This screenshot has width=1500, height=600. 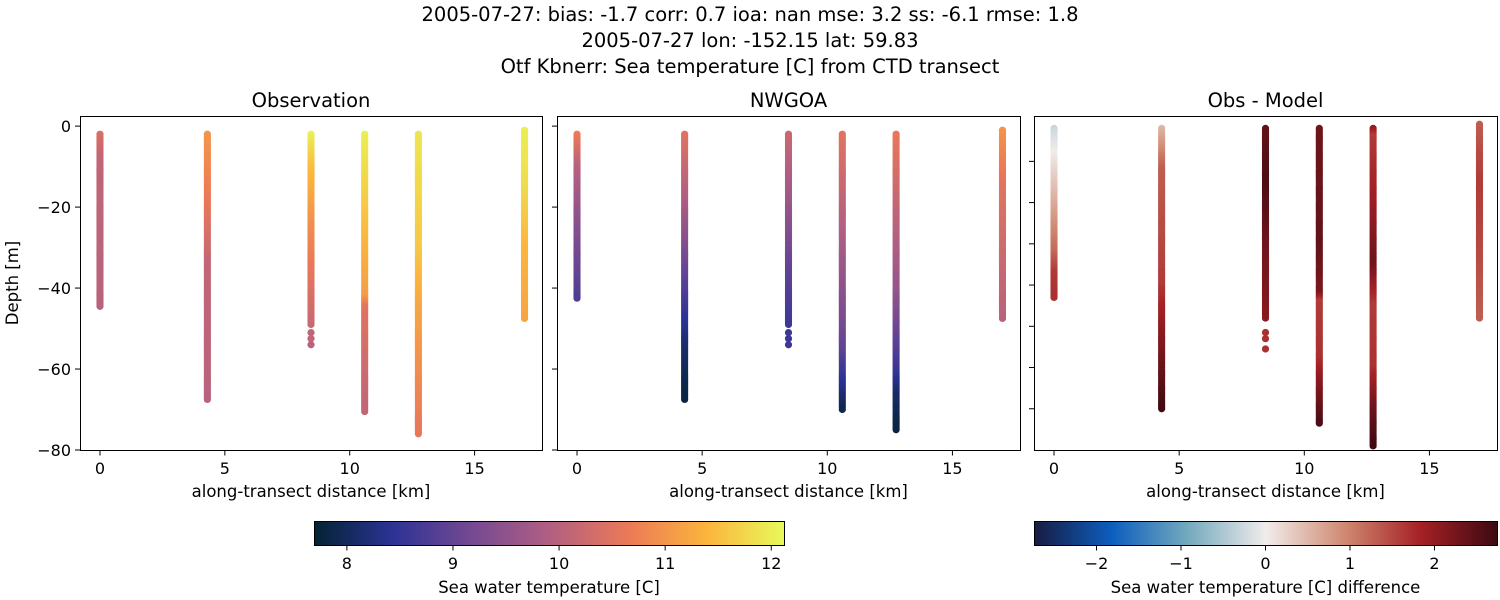 I want to click on y-tick-label: −20, so click(x=54, y=207).